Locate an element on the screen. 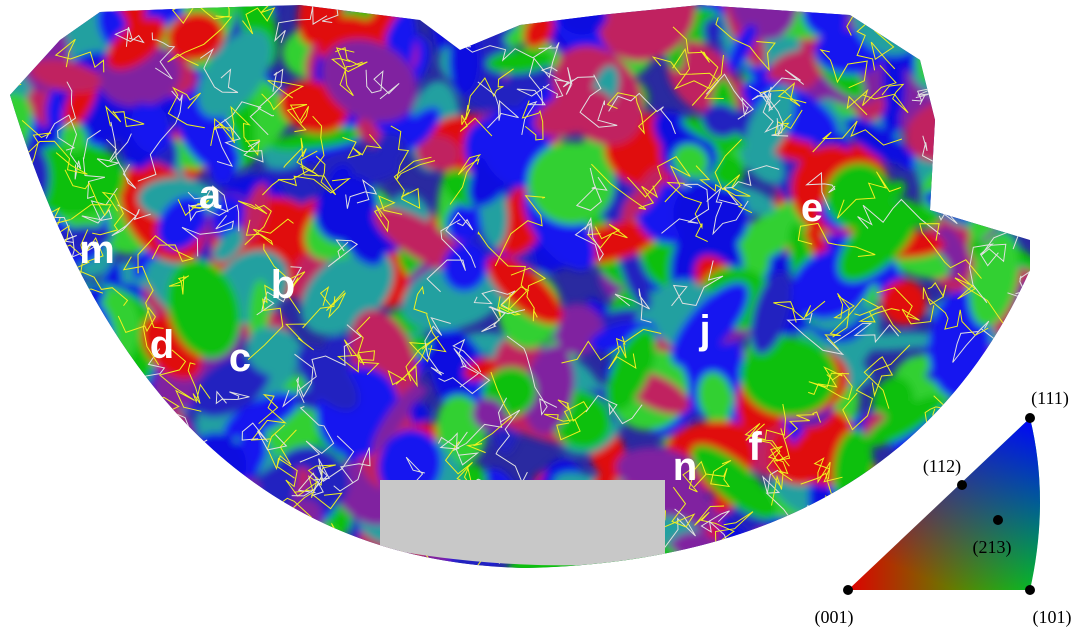 Image resolution: width=1088 pixels, height=631 pixels. legend-label: (101) is located at coordinates (1052, 617).